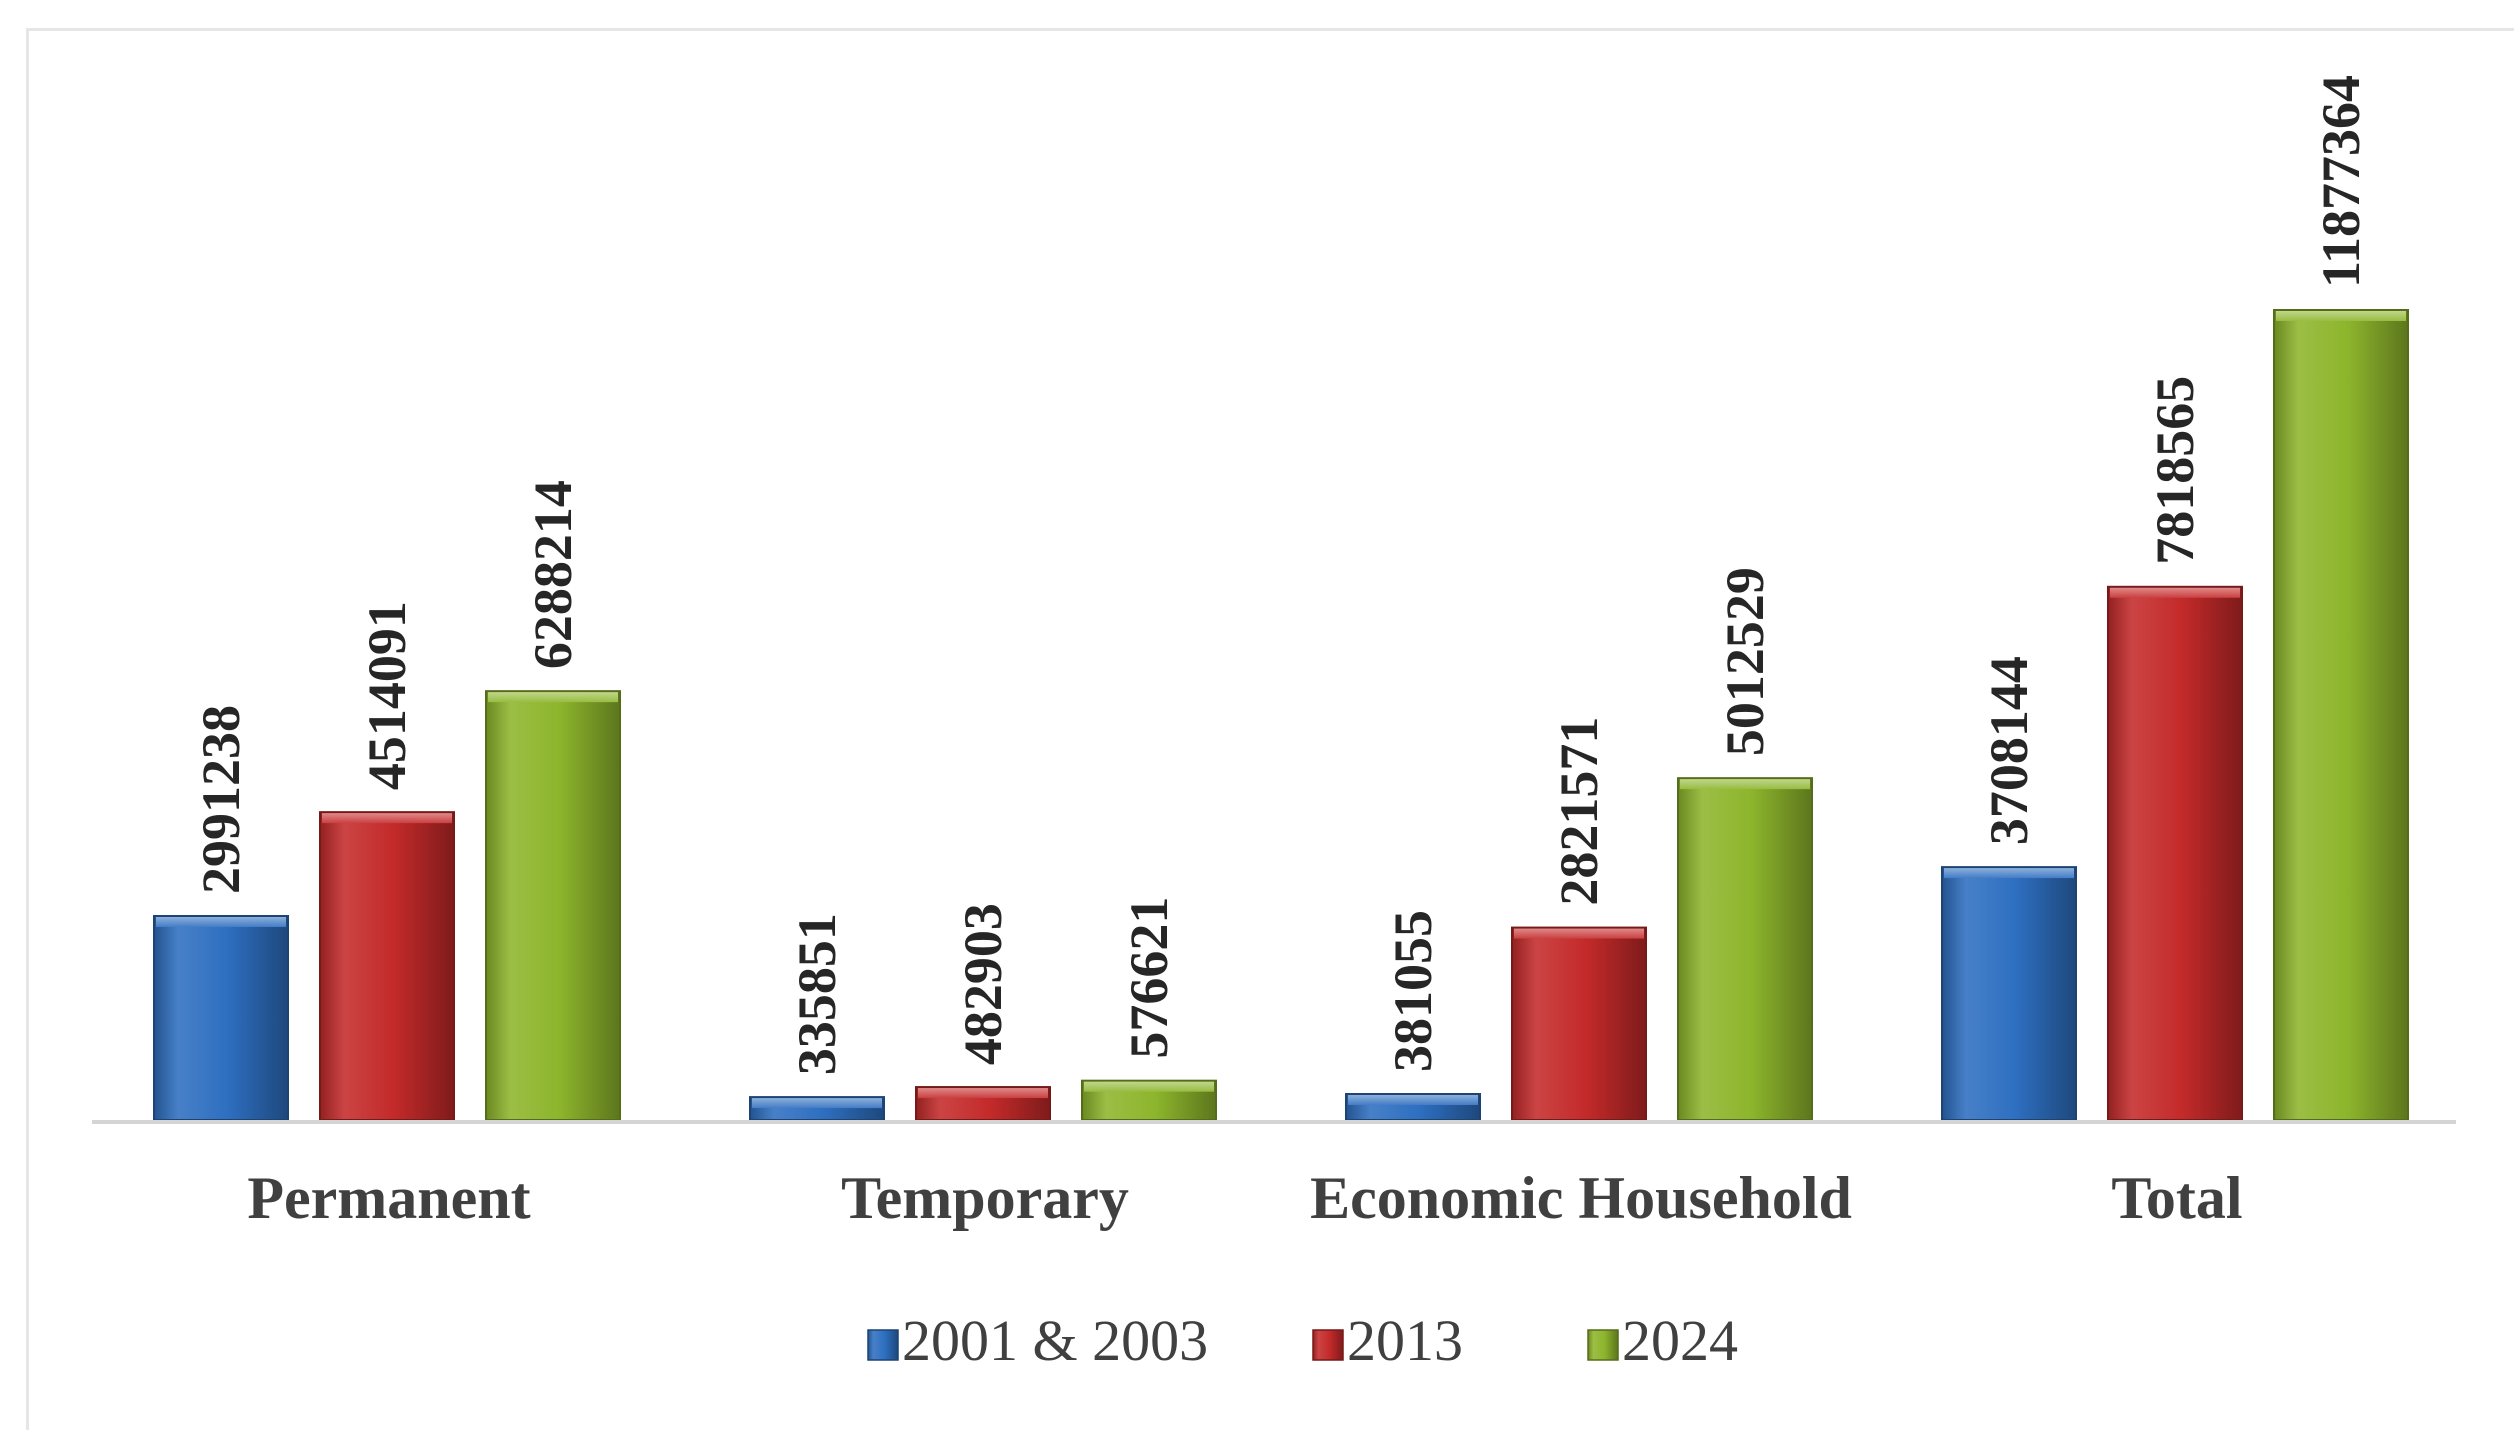 The width and height of the screenshot is (2514, 1430). I want to click on legend-label: 2024, so click(1680, 1340).